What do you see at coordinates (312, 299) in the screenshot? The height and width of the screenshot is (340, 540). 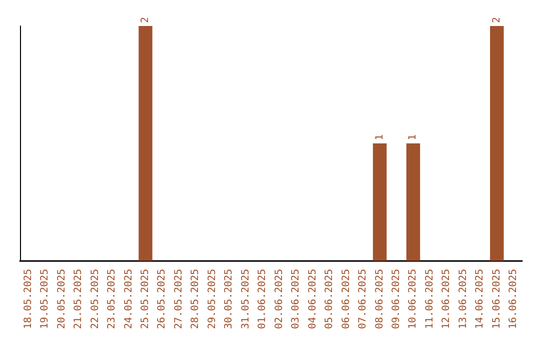 I see `x-tick-label: 04.06.2025` at bounding box center [312, 299].